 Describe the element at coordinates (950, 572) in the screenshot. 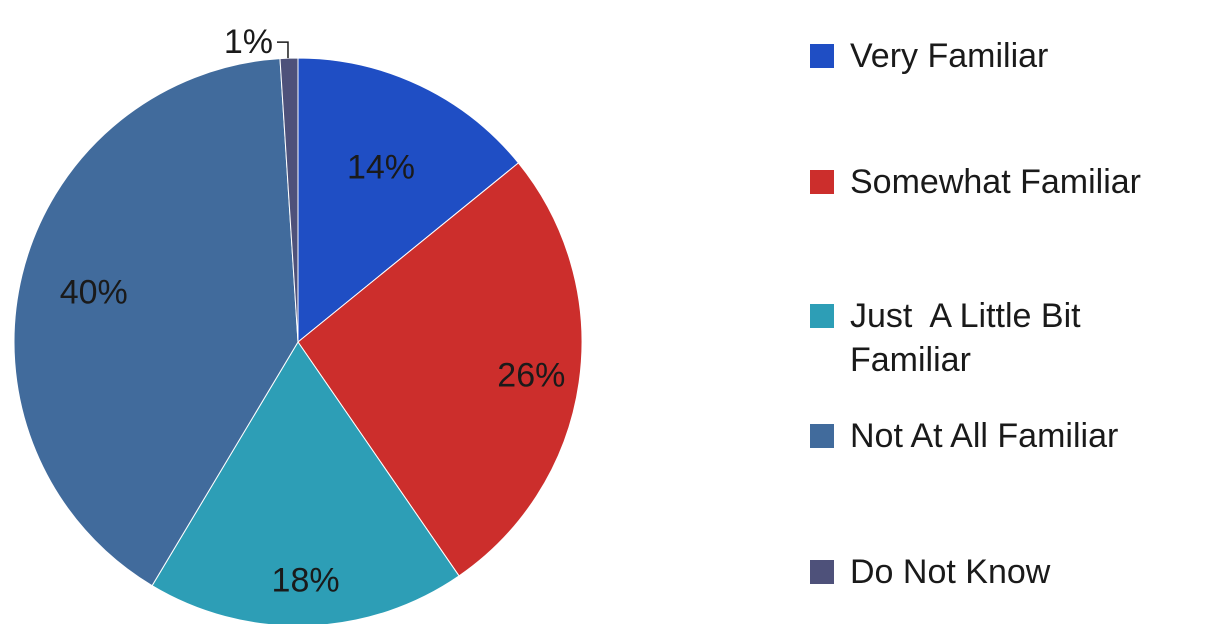

I see `legend-label-do-not-know: Do Not Know` at that location.